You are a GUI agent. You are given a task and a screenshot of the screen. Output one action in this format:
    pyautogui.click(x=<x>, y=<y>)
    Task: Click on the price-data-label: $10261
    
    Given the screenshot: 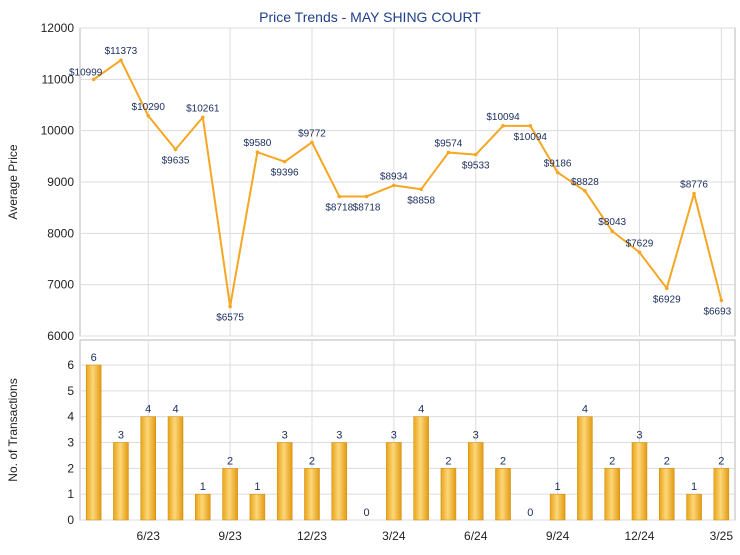 What is the action you would take?
    pyautogui.click(x=203, y=108)
    